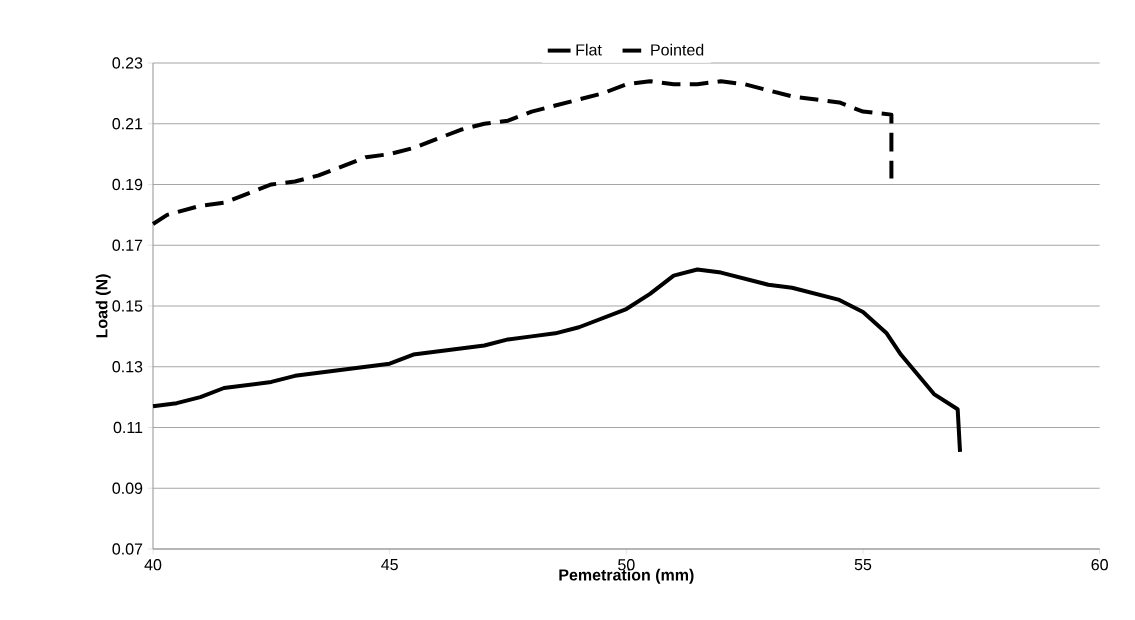  I want to click on y-tick-label: 0.11, so click(128, 427).